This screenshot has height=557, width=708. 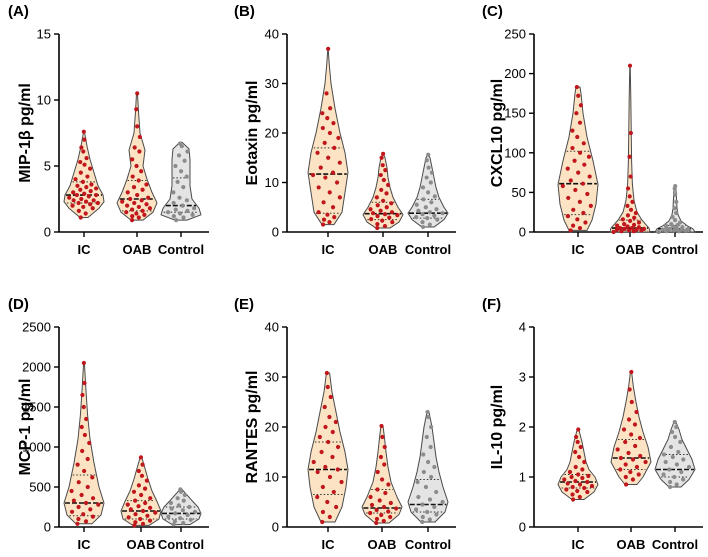 I want to click on x-tick-label: OAB, so click(x=382, y=544).